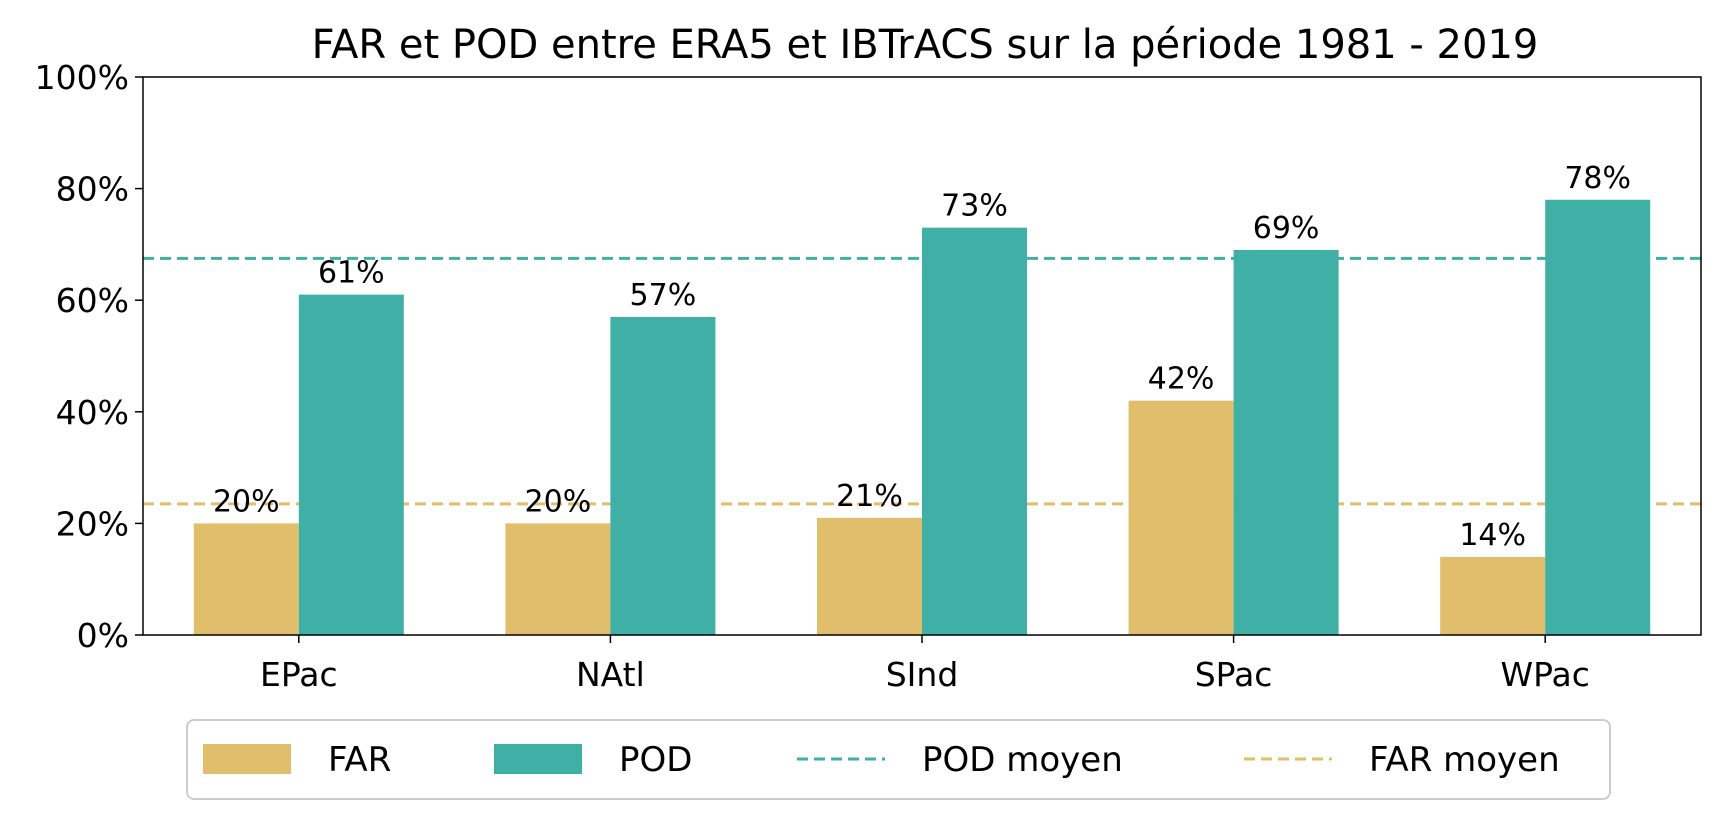 The image size is (1717, 818). What do you see at coordinates (92, 523) in the screenshot?
I see `y-tick-label: 20%` at bounding box center [92, 523].